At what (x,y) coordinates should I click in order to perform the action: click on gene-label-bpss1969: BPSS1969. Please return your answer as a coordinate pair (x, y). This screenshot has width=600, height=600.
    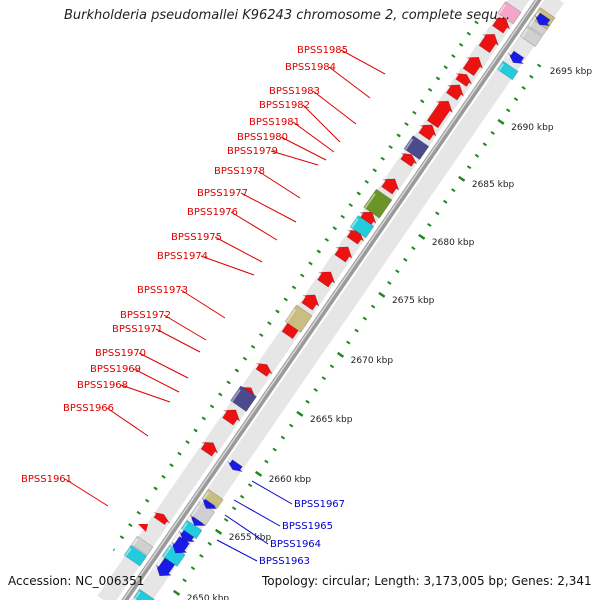
    Looking at the image, I should click on (115, 369).